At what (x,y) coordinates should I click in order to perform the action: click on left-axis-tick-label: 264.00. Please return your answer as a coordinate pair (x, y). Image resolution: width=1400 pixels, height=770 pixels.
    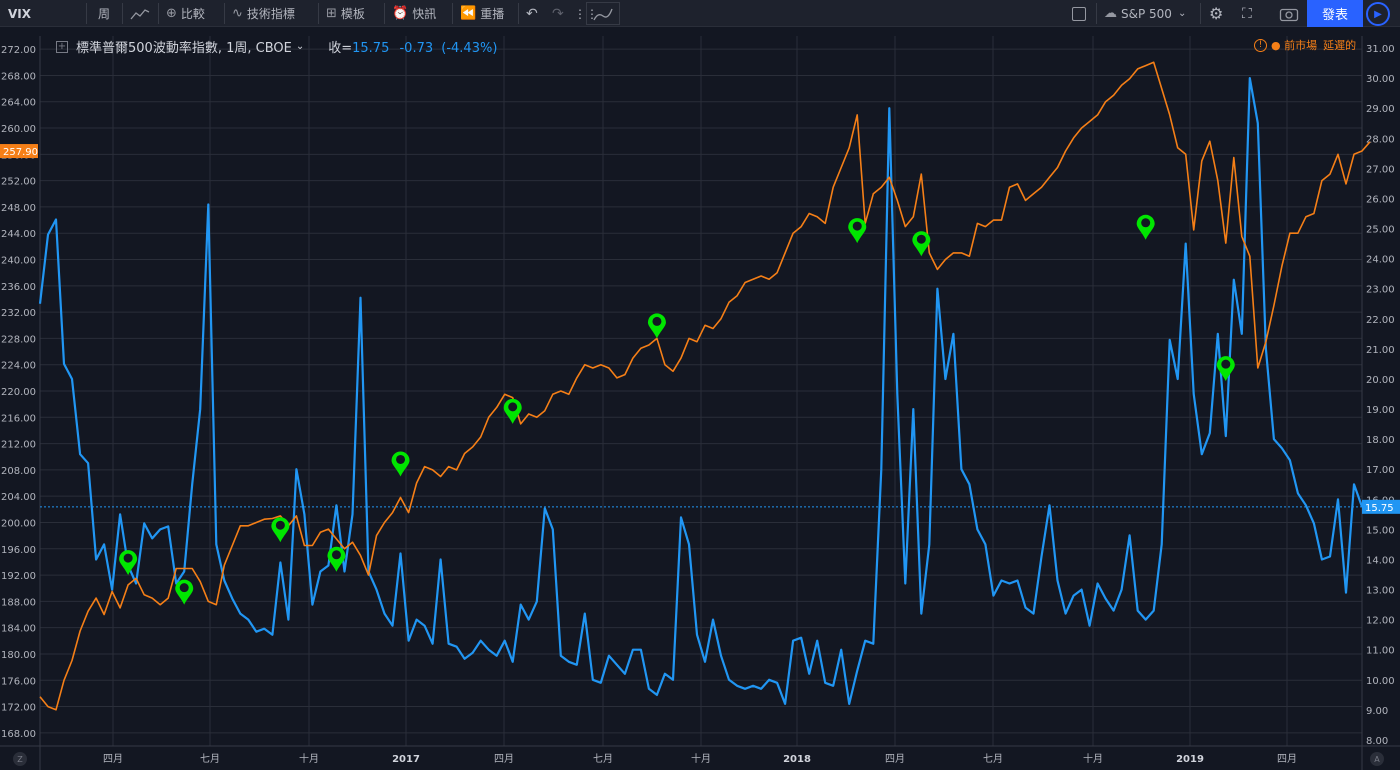
    Looking at the image, I should click on (18, 103).